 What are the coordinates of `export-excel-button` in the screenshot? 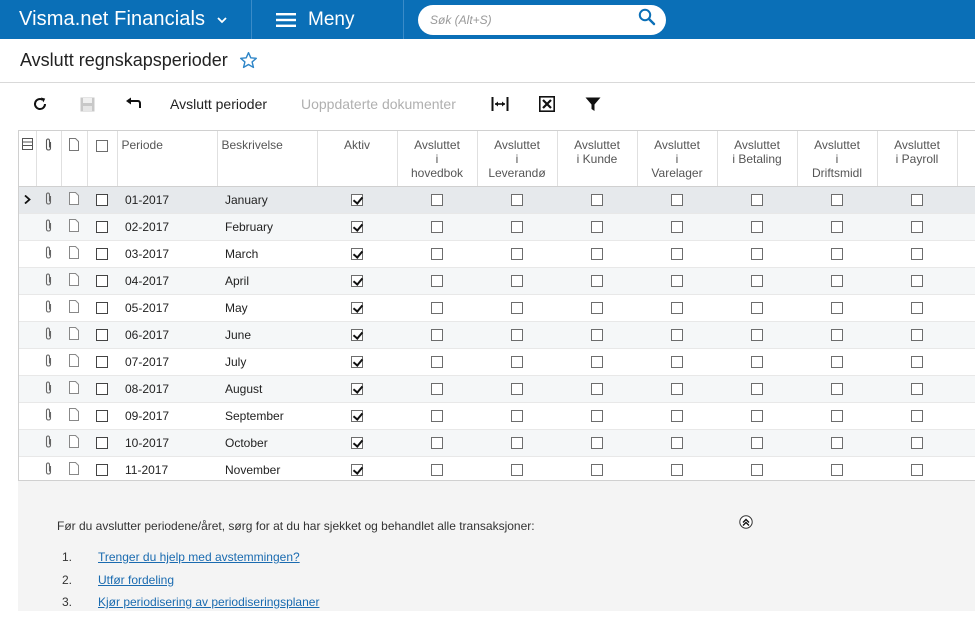 It's located at (547, 104).